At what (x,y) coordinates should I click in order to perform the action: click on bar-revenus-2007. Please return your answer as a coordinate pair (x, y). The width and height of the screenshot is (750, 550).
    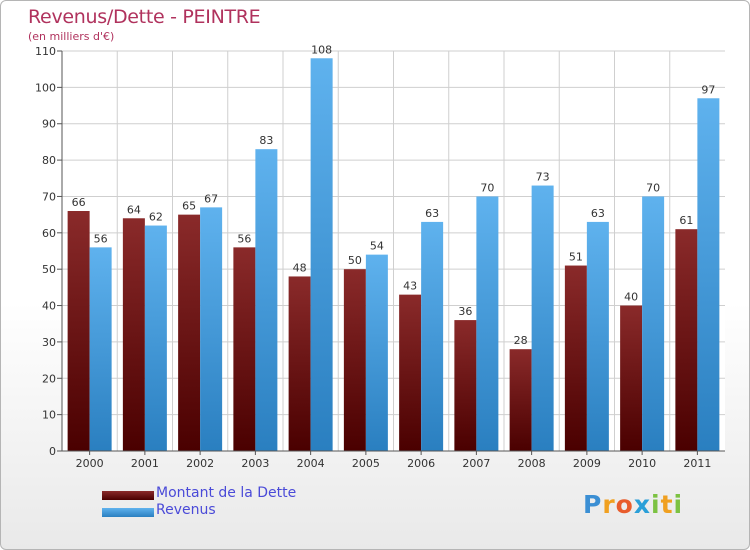
    Looking at the image, I should click on (487, 323).